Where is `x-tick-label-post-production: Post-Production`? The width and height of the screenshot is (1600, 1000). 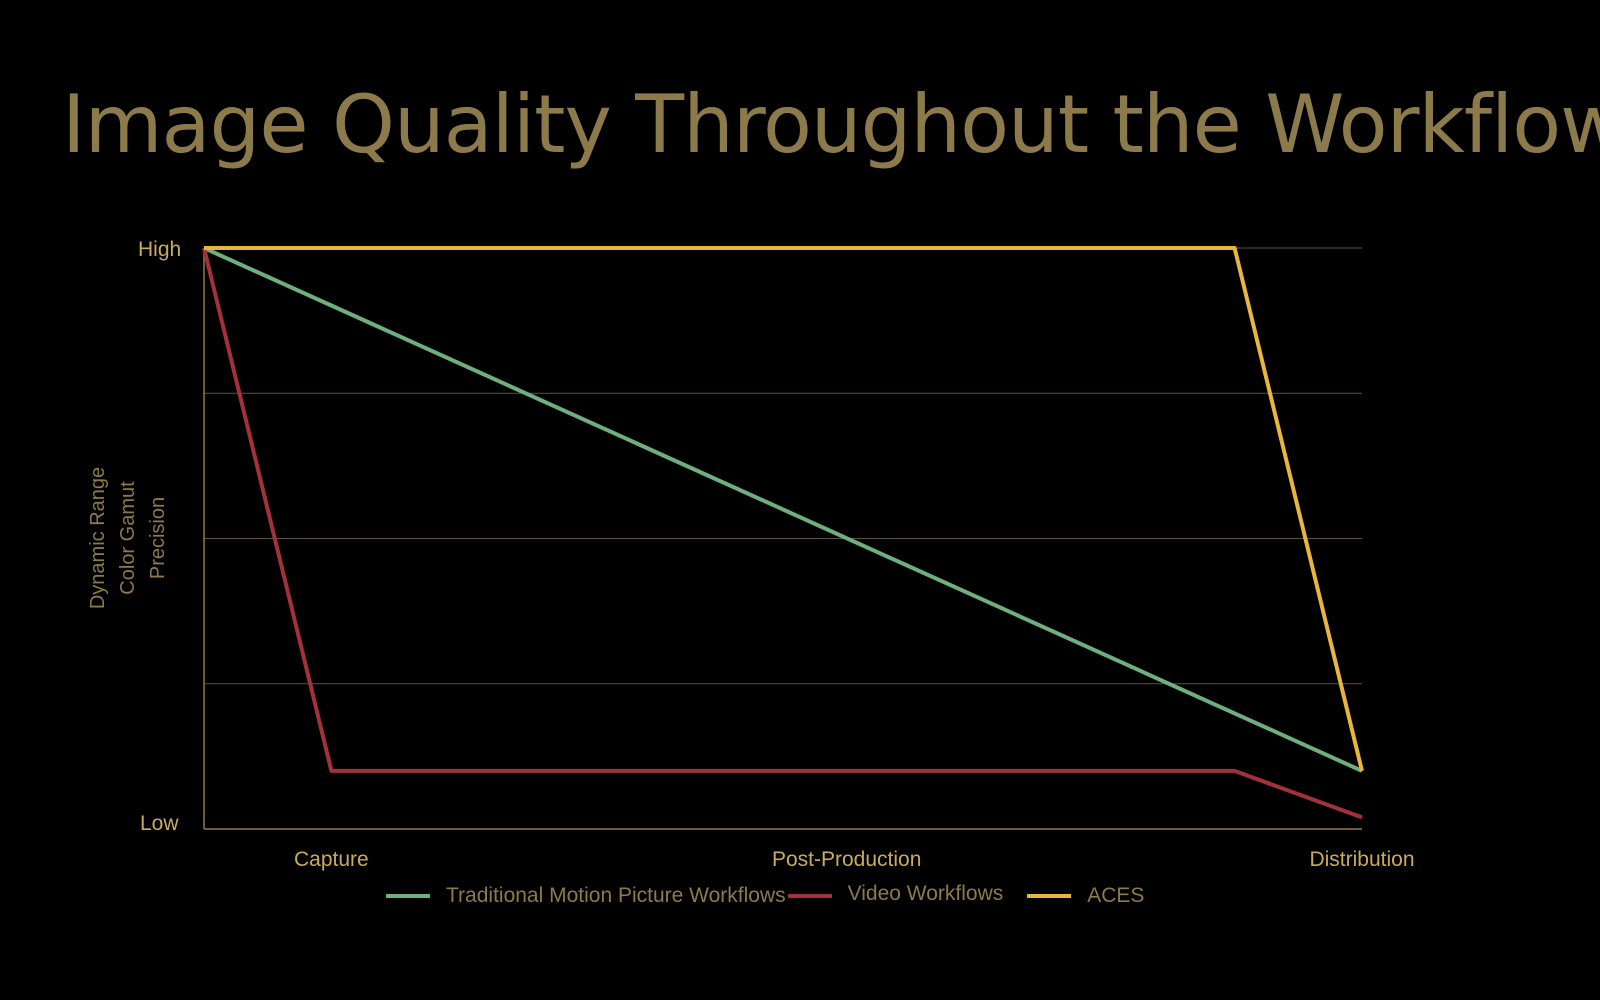
x-tick-label-post-production: Post-Production is located at coordinates (846, 859).